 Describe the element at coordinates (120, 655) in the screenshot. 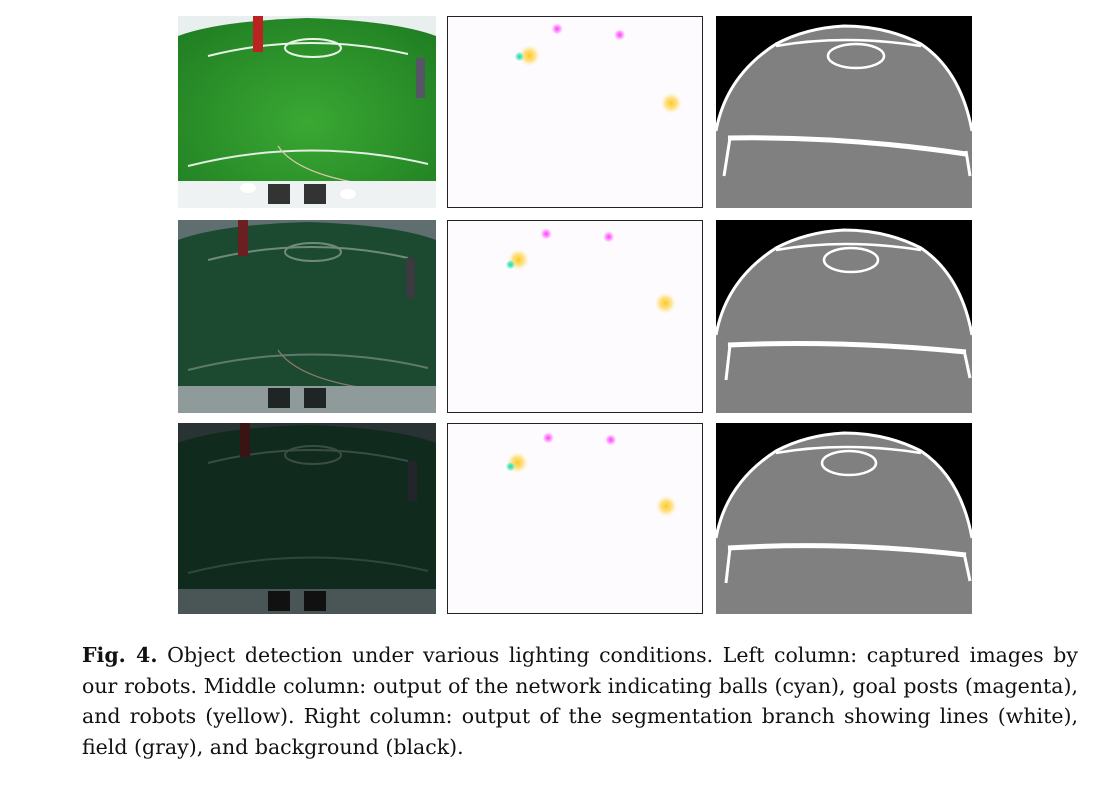

I see `figure-label: Fig. 4.` at that location.